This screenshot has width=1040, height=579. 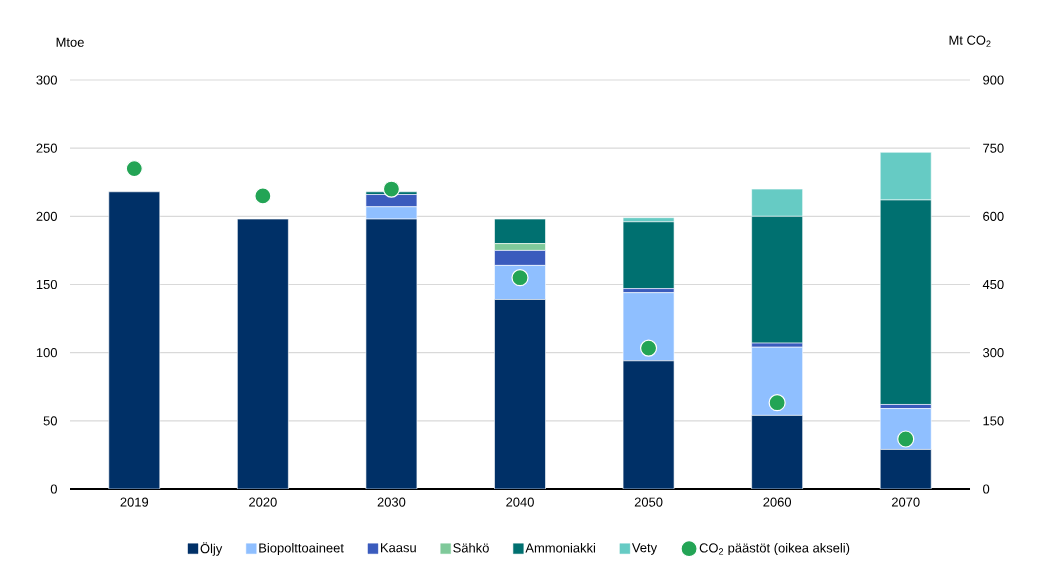 What do you see at coordinates (993, 353) in the screenshot?
I see `y2-tick-label: 300` at bounding box center [993, 353].